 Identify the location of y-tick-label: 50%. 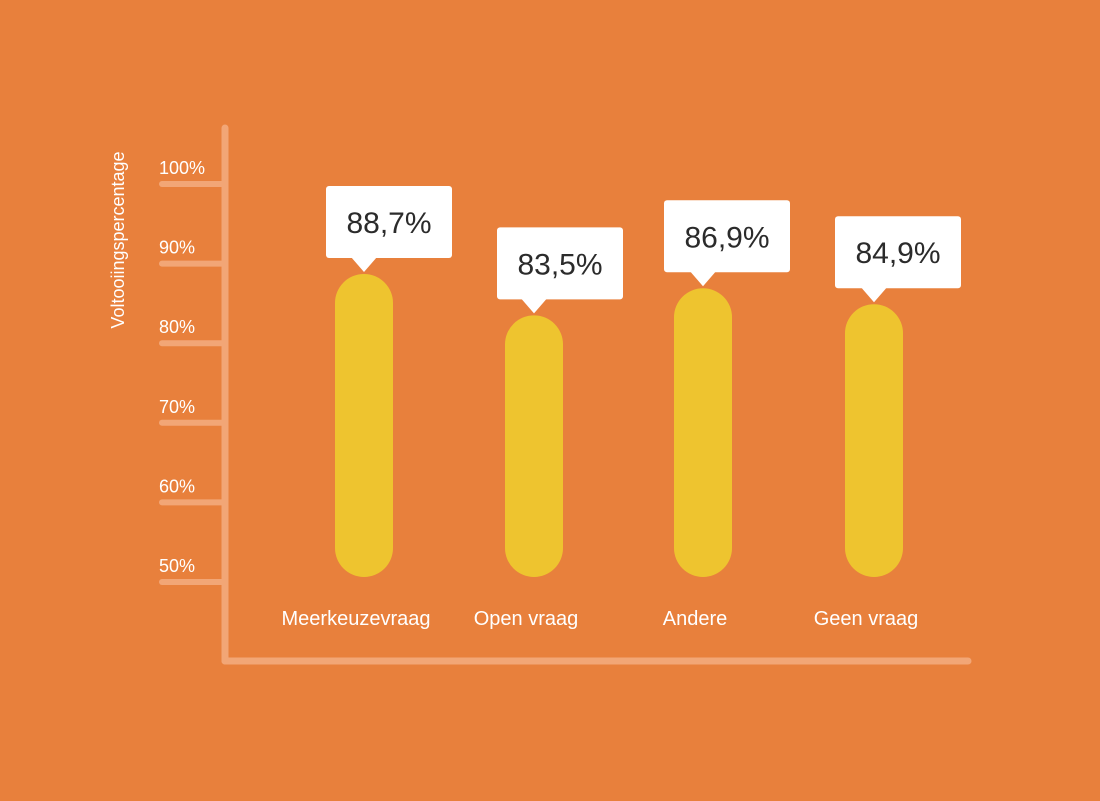
(177, 566).